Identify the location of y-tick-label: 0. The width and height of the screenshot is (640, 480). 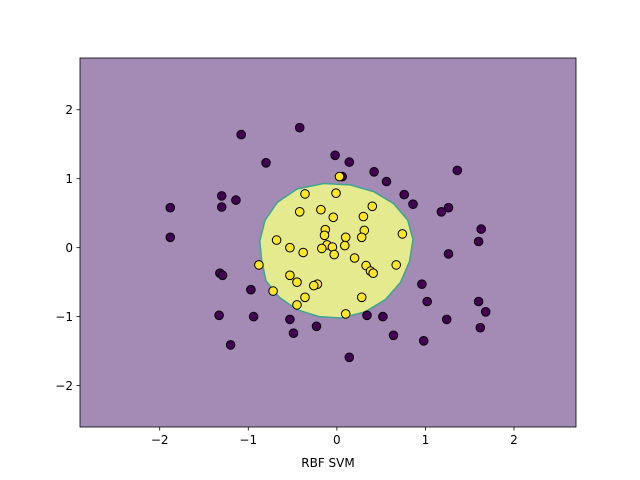
(69, 248).